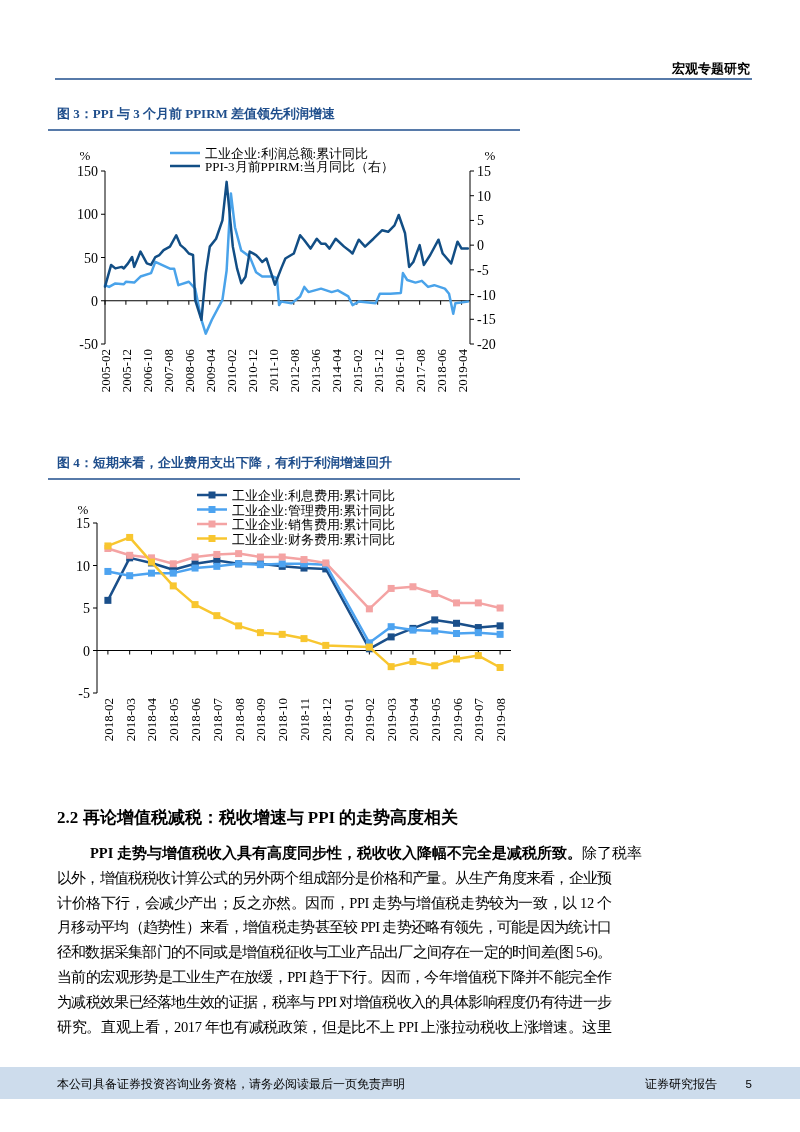 This screenshot has width=800, height=1132. I want to click on x-tick-label: 2019-05, so click(435, 720).